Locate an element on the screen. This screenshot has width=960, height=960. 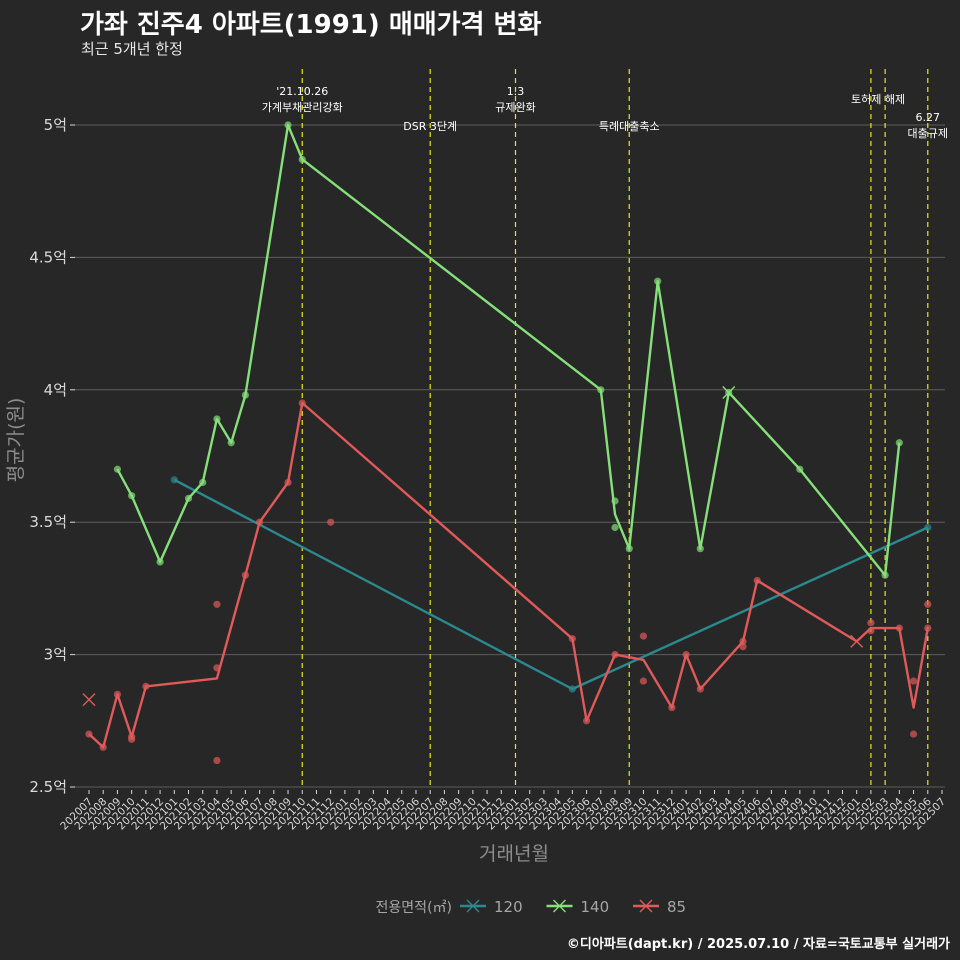
event-label: 토허제 해제 is located at coordinates (878, 99).